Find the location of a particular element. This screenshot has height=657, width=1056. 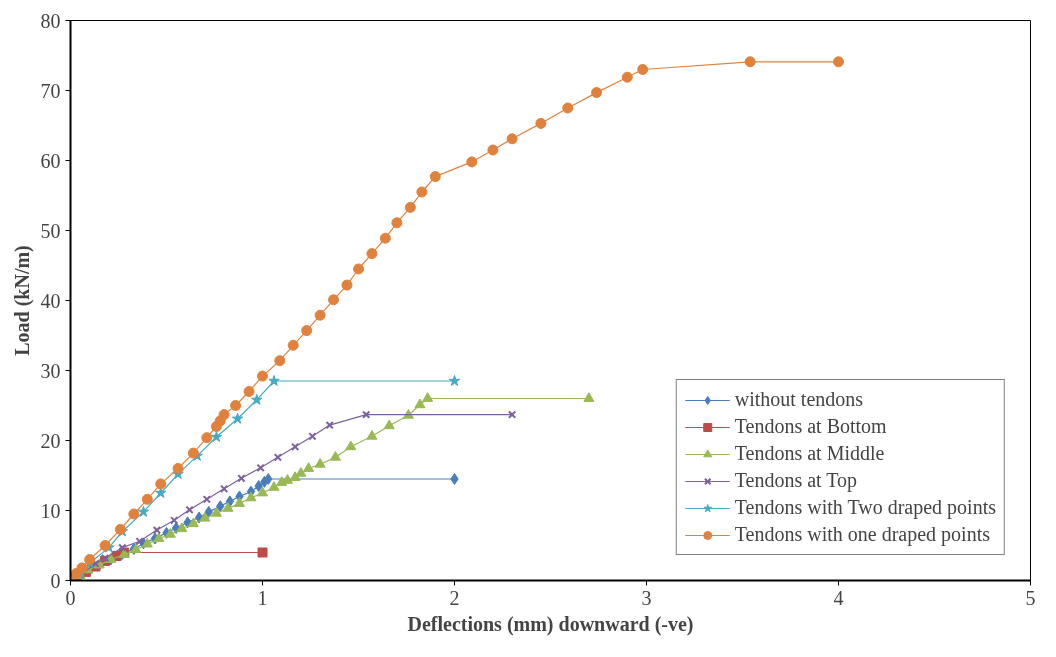

y-tick-label: 30 is located at coordinates (50, 370).